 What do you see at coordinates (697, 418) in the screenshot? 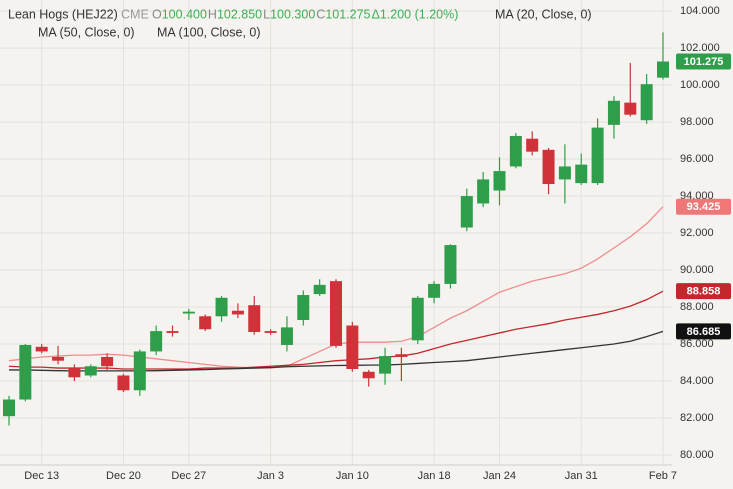
I see `y-tick-label: 82.000` at bounding box center [697, 418].